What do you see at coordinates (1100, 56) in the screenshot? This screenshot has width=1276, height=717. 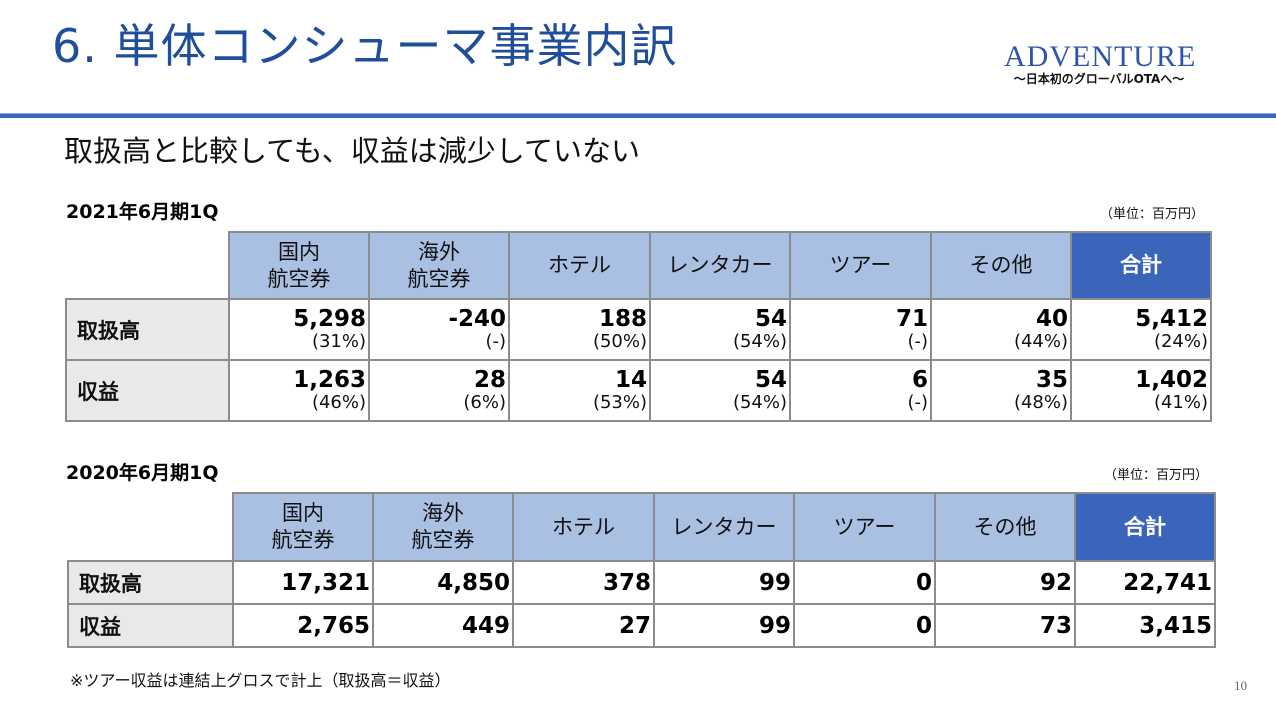 I see `logo-wordmark: ADVENTURE` at bounding box center [1100, 56].